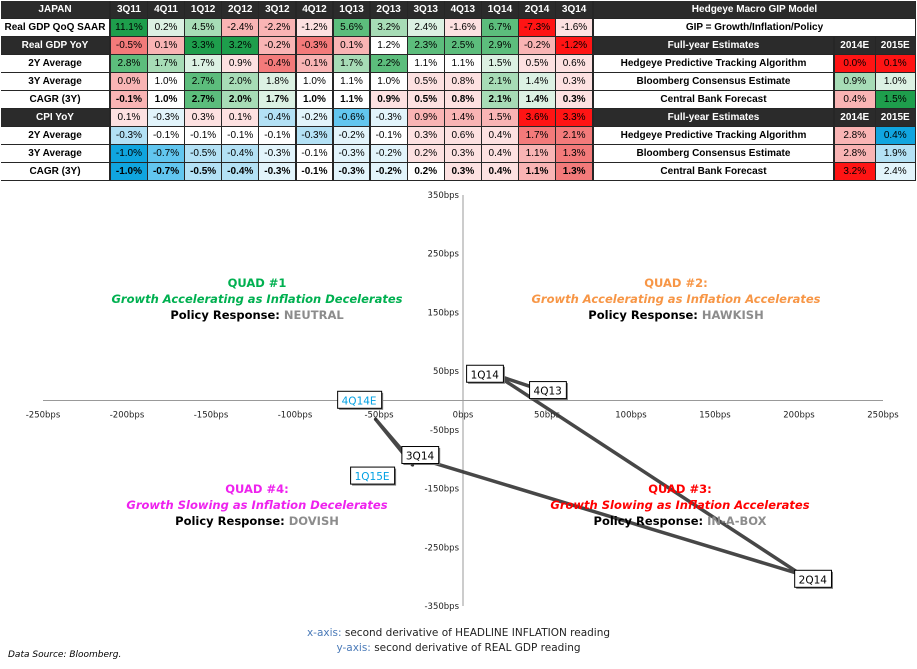  I want to click on point-label: 1Q14, so click(485, 375).